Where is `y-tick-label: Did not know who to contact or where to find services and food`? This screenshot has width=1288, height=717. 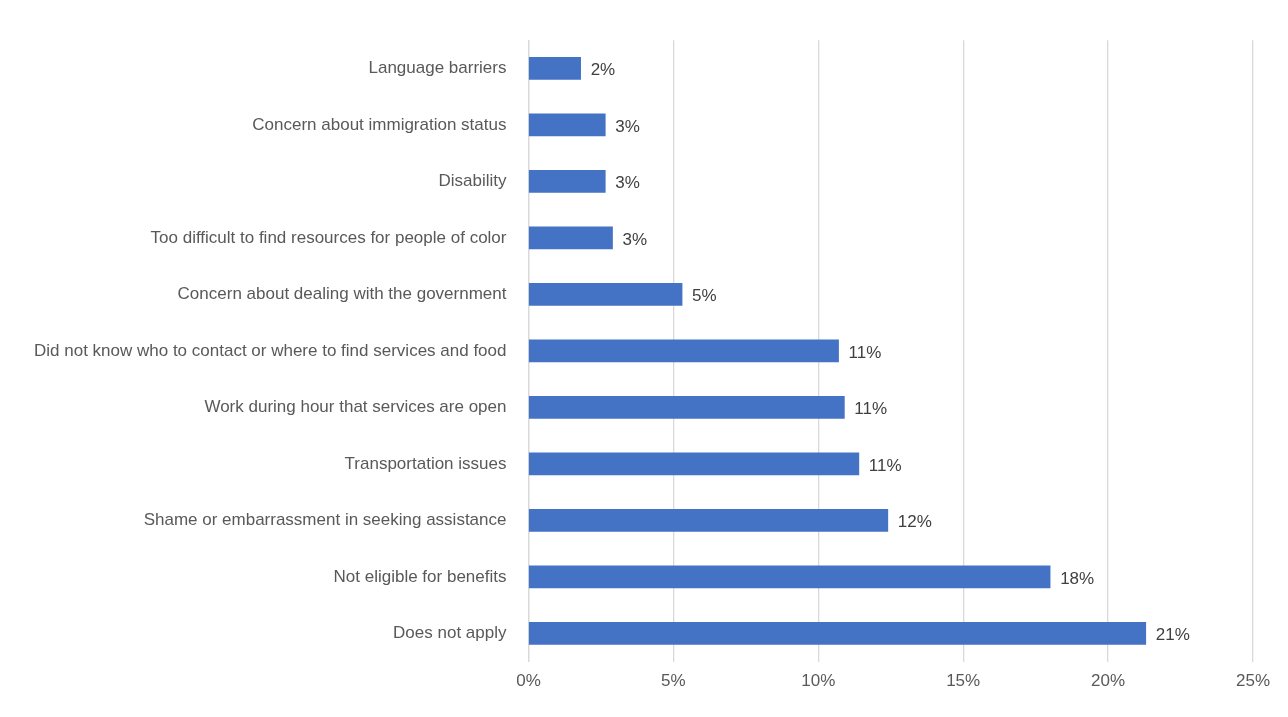
y-tick-label: Did not know who to contact or where to find services and food is located at coordinates (270, 350).